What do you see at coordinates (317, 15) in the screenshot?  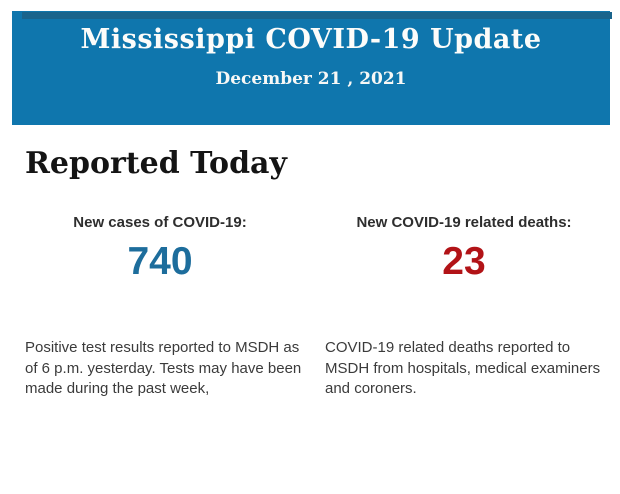 I see `header-top-strip` at bounding box center [317, 15].